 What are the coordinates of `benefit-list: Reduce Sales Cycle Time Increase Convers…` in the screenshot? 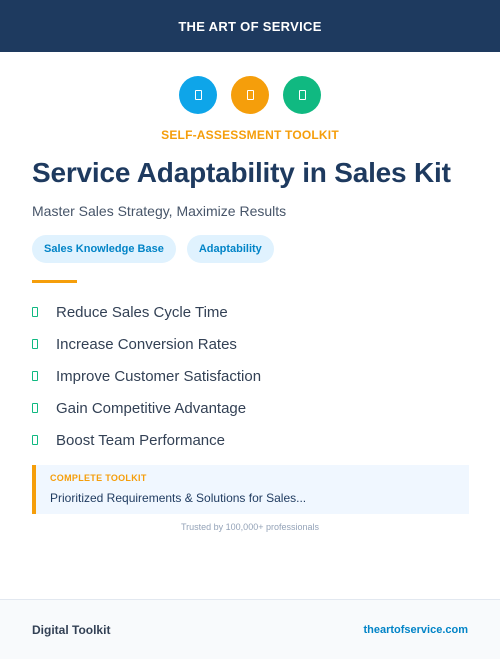 It's located at (146, 376).